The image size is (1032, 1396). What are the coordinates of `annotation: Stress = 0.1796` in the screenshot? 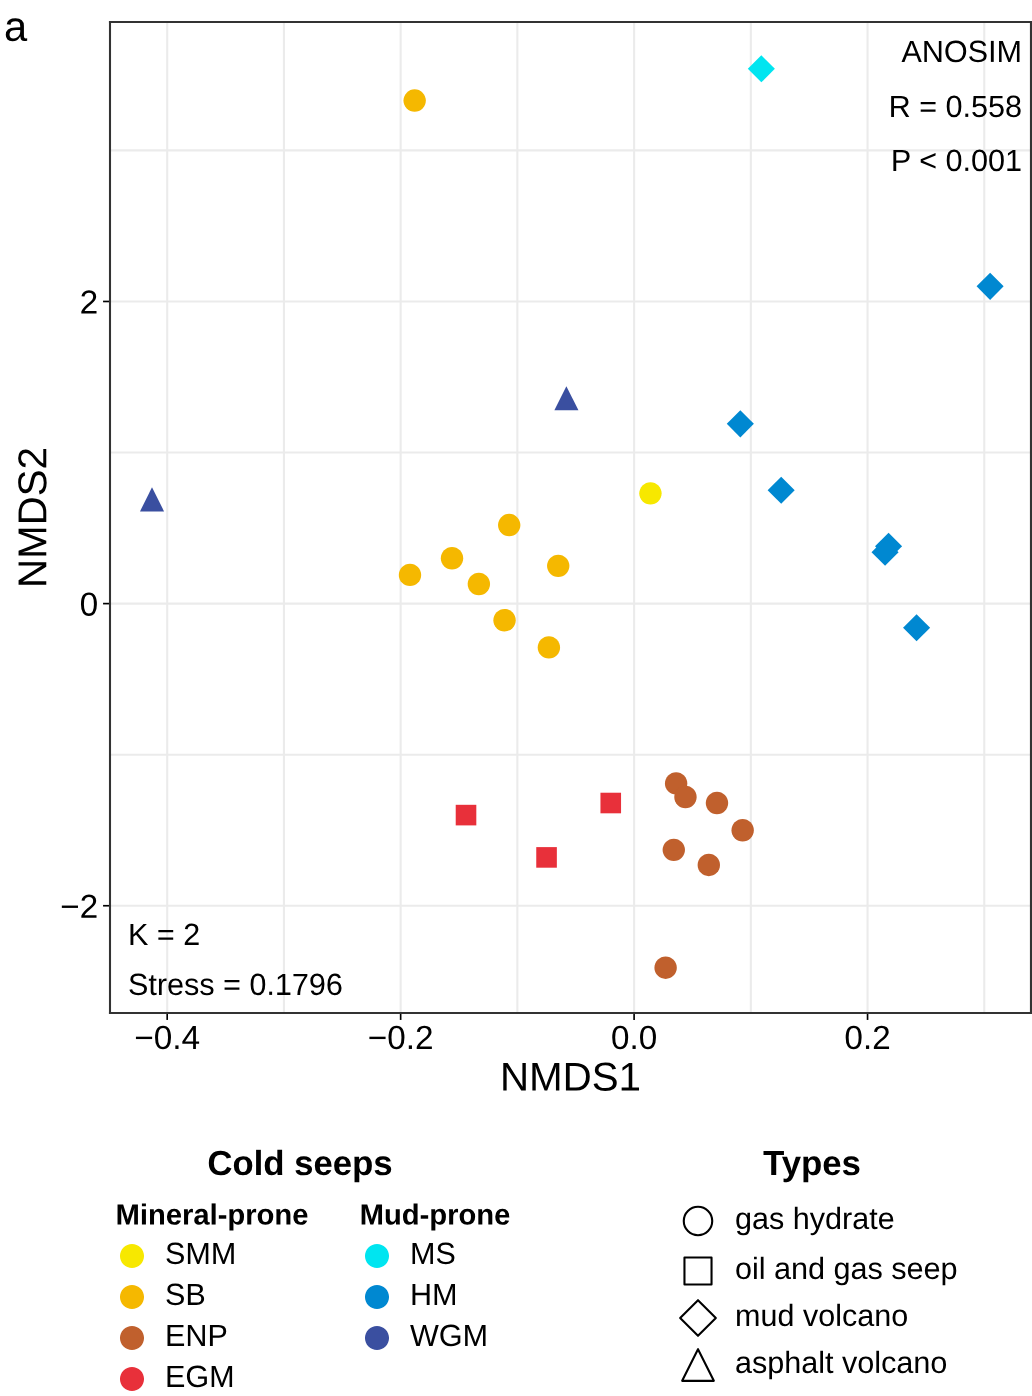 It's located at (235, 984).